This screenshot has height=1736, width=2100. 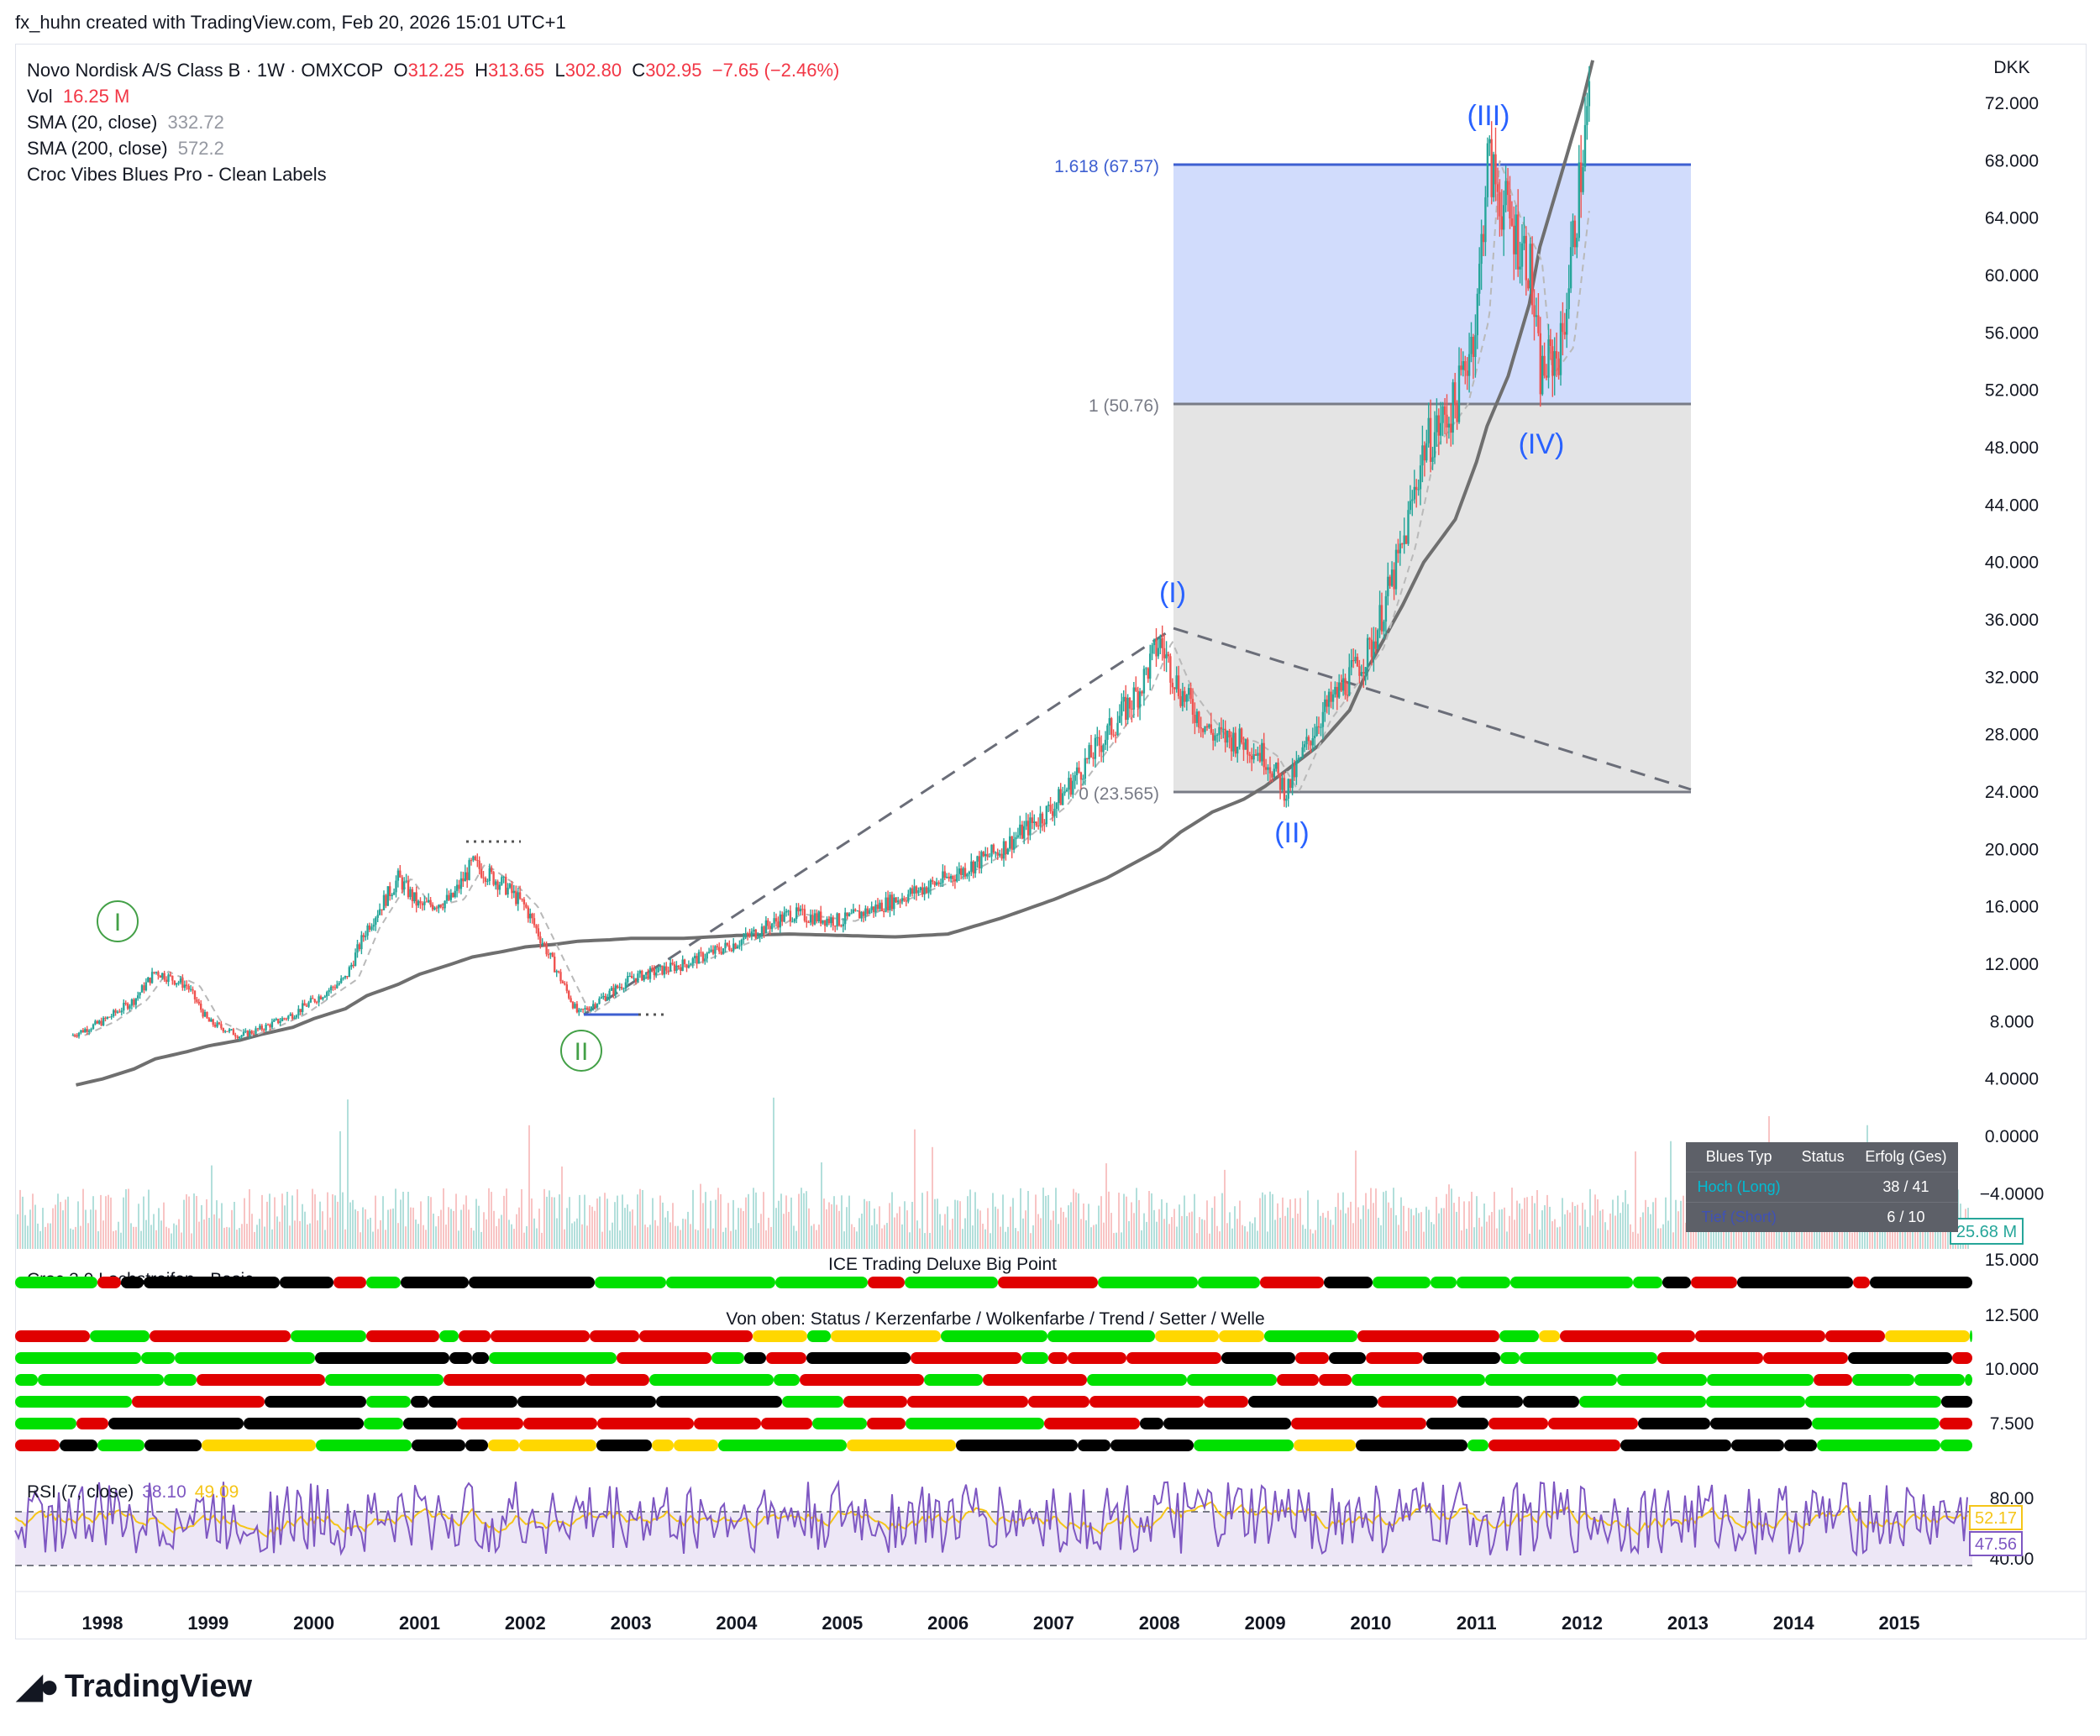 I want to click on blues-table-row: Hoch (Long) 38 / 41, so click(x=1822, y=1187).